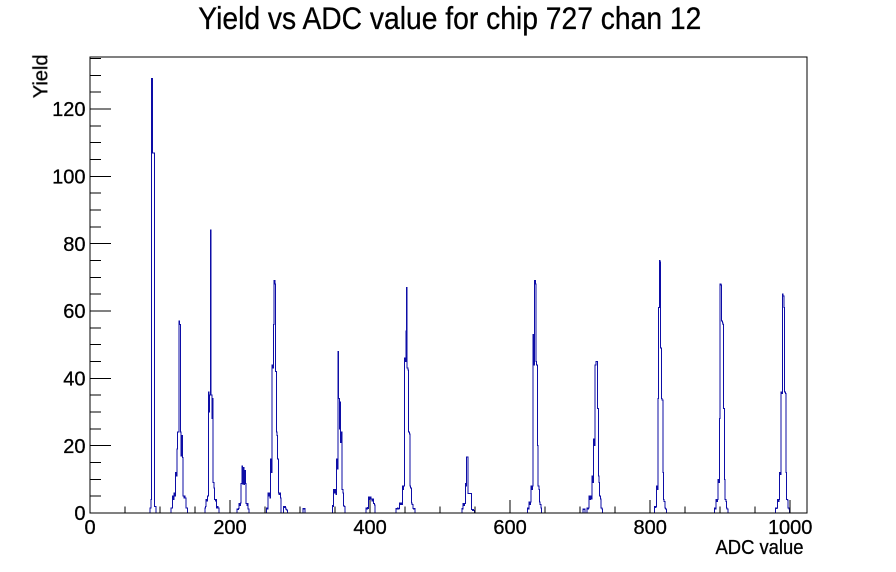 This screenshot has height=572, width=896. Describe the element at coordinates (449, 18) in the screenshot. I see `svg-text:Yield vs ADC value for chip 72: Yield vs ADC value for chip 727 chan 12` at that location.